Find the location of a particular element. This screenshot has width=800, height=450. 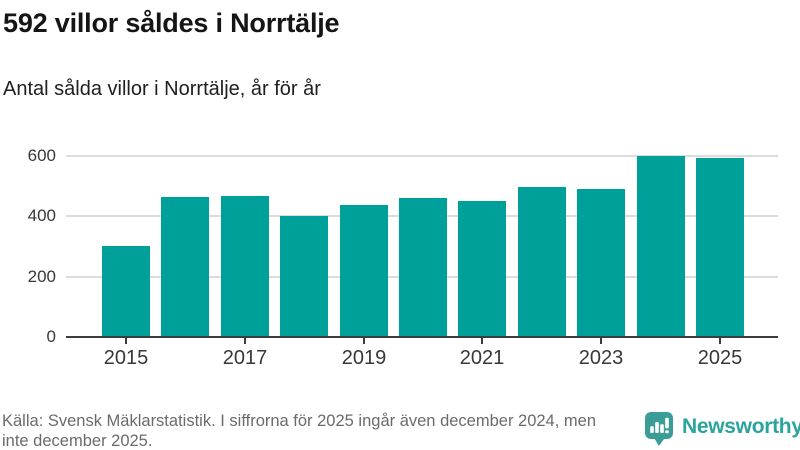

x-axis-tick-2023 is located at coordinates (601, 341).